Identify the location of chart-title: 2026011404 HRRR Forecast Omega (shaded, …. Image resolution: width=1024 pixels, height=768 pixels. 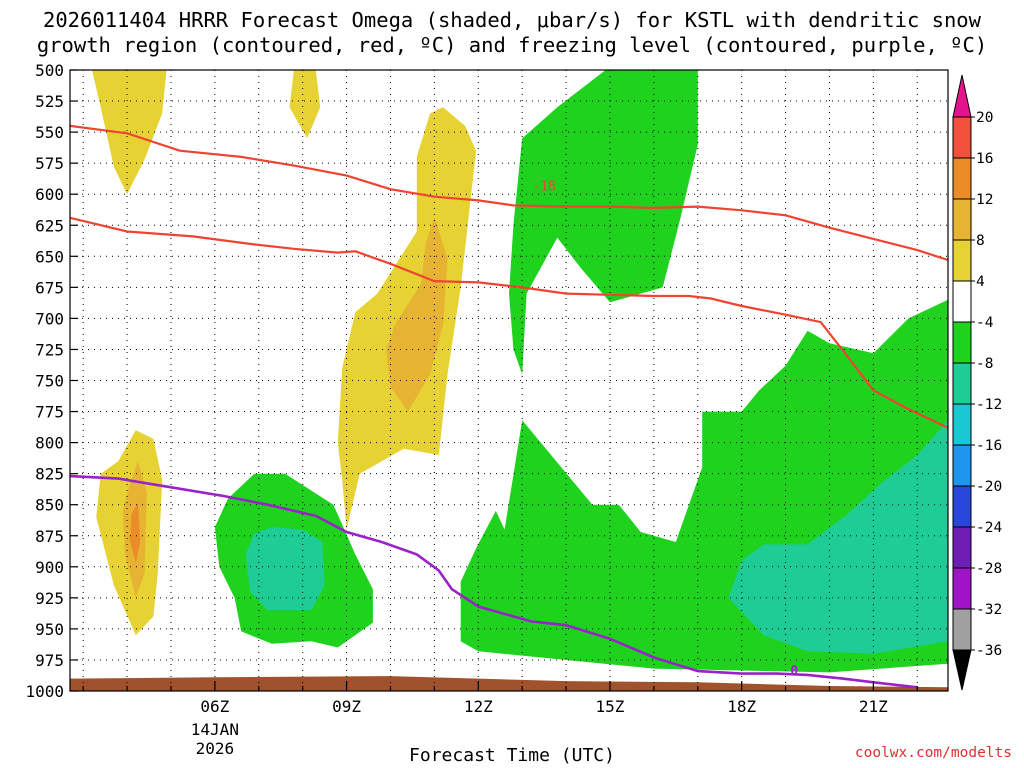
(512, 33).